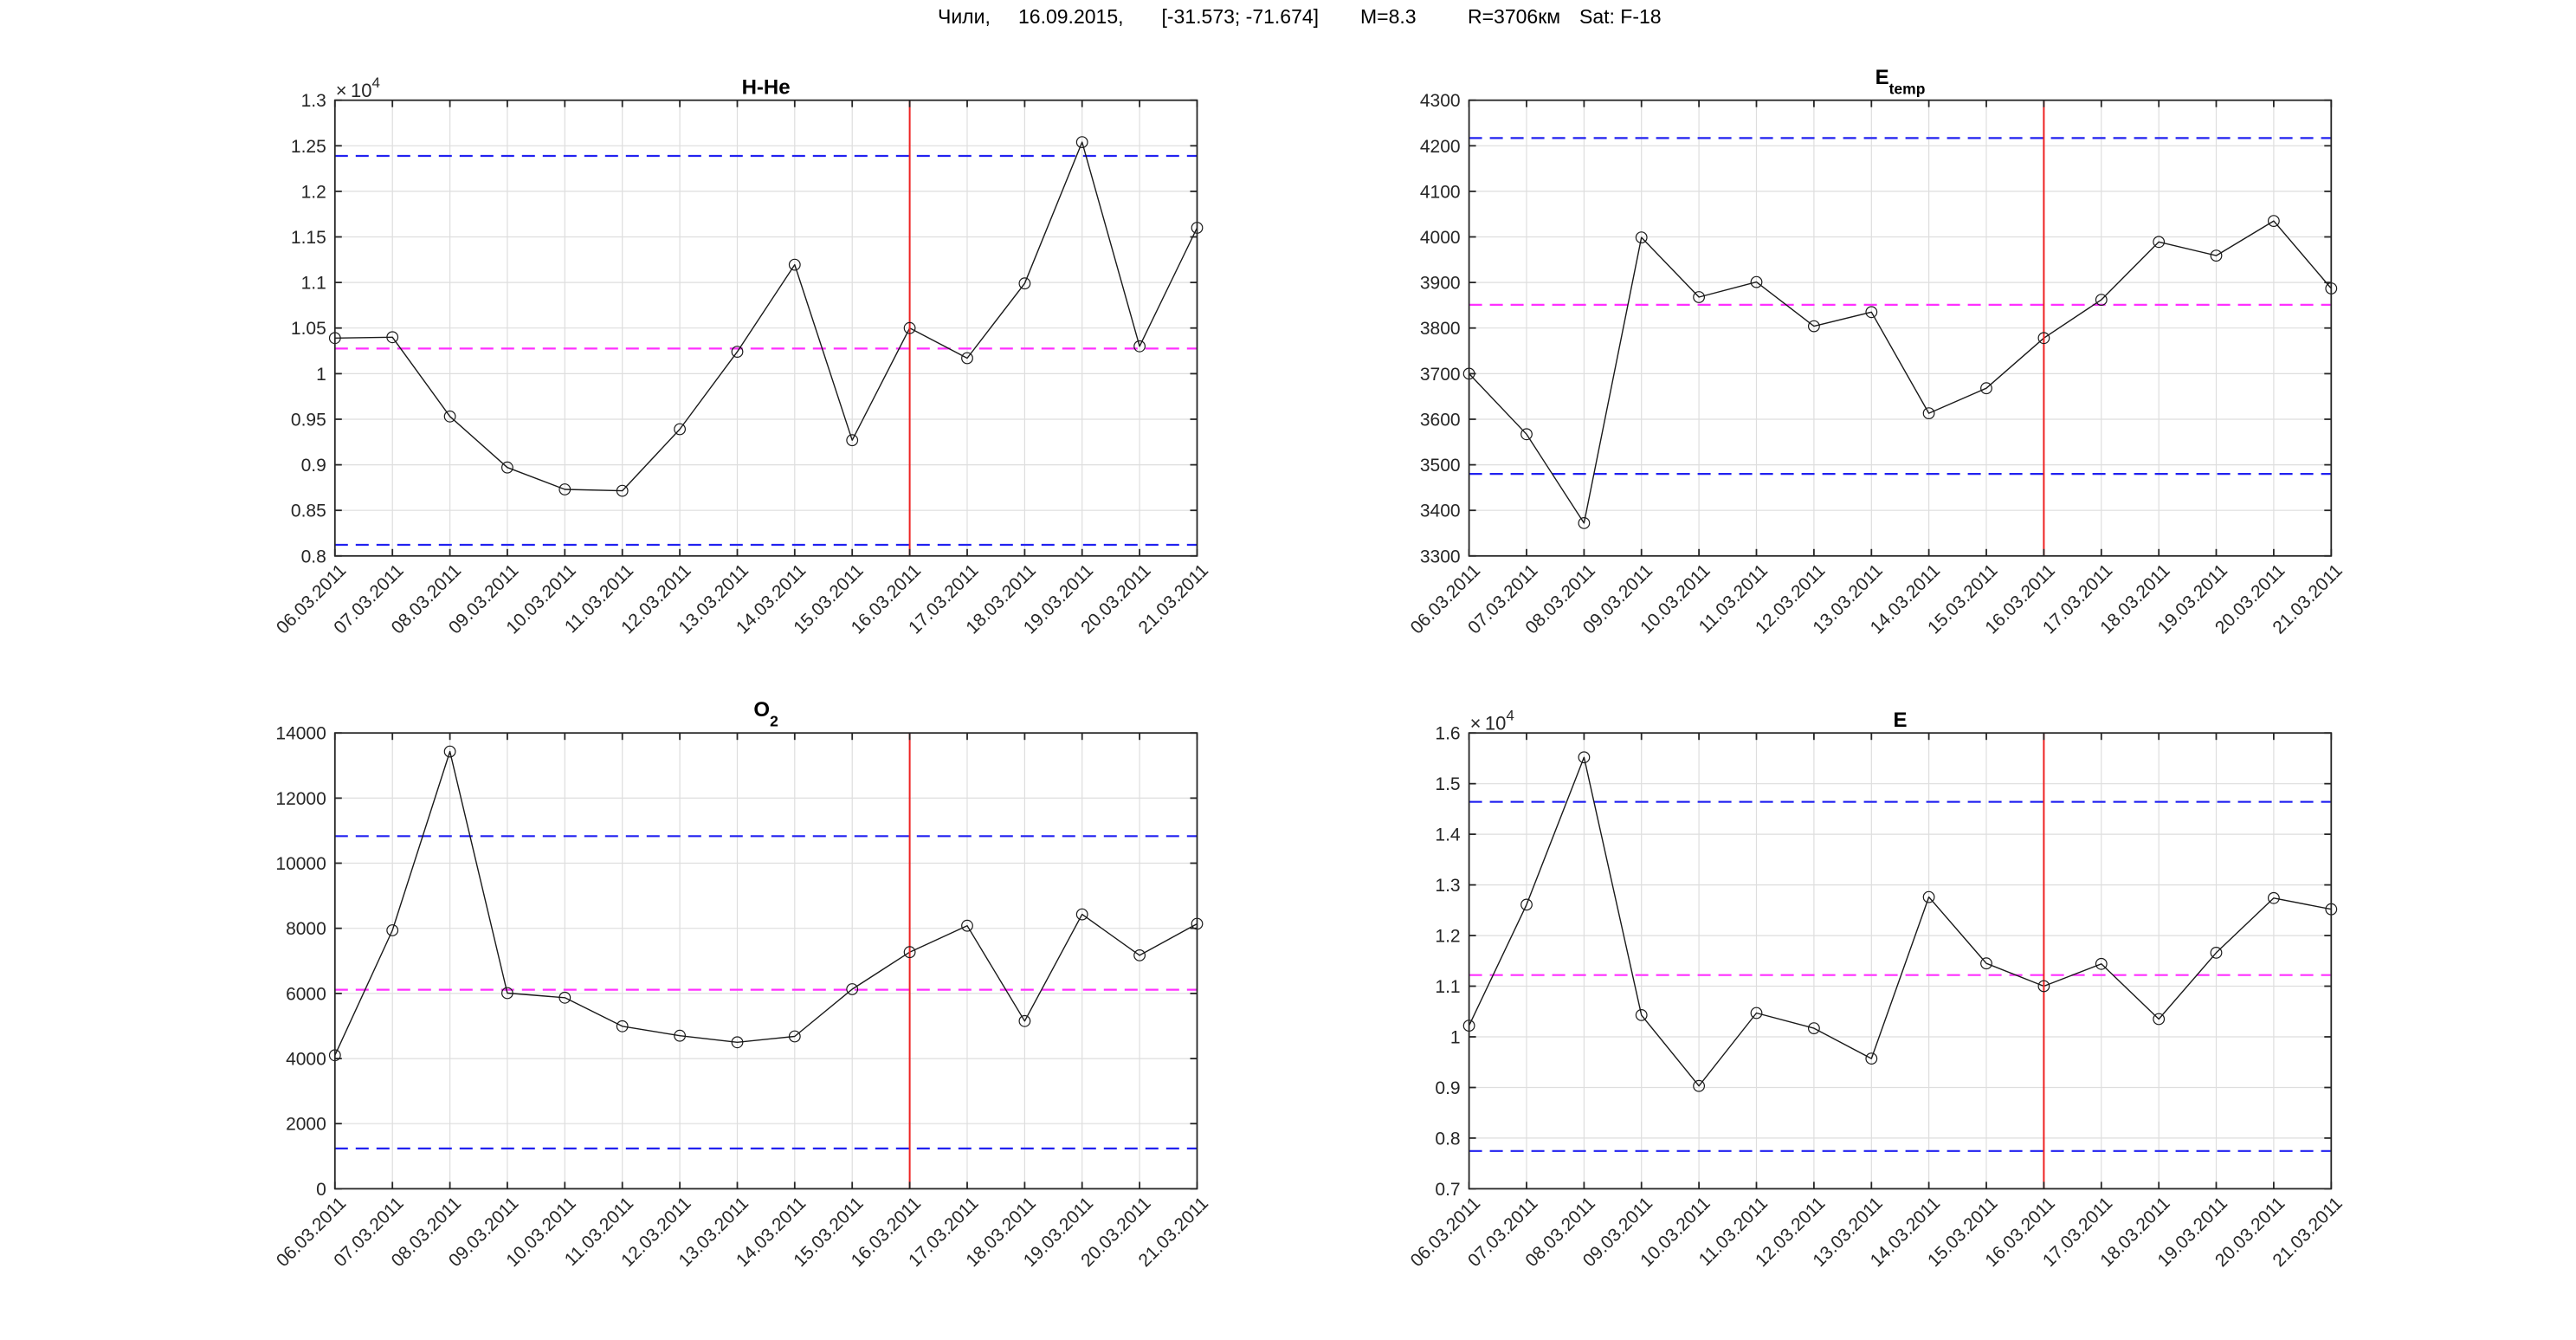  I want to click on svg-text: M=8.3, so click(1389, 16).